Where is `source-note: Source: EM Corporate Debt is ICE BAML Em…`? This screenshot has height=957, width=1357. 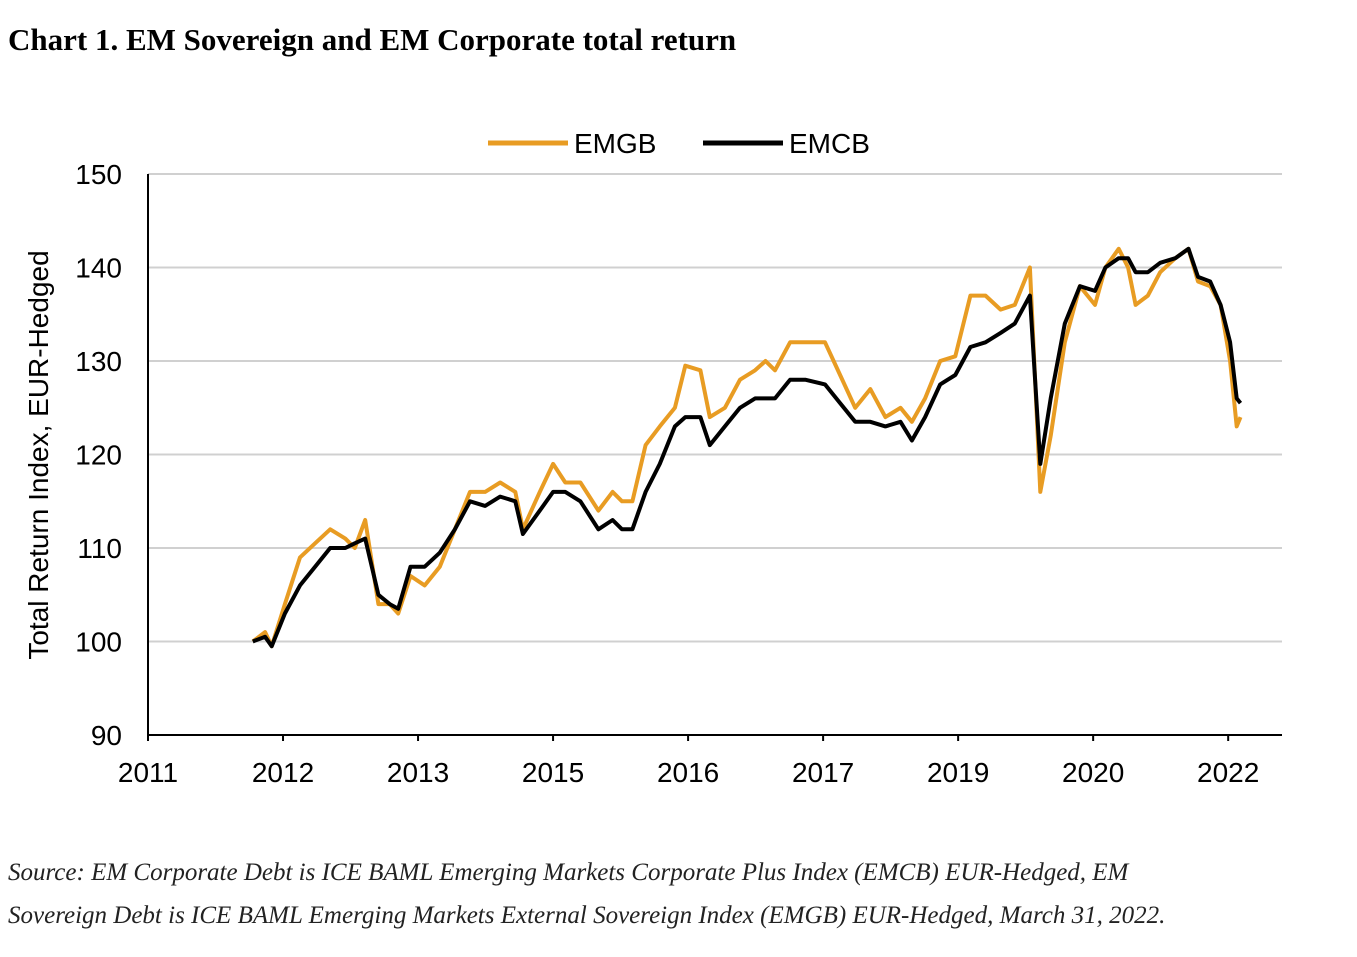
source-note: Source: EM Corporate Debt is ICE BAML Em… is located at coordinates (569, 872).